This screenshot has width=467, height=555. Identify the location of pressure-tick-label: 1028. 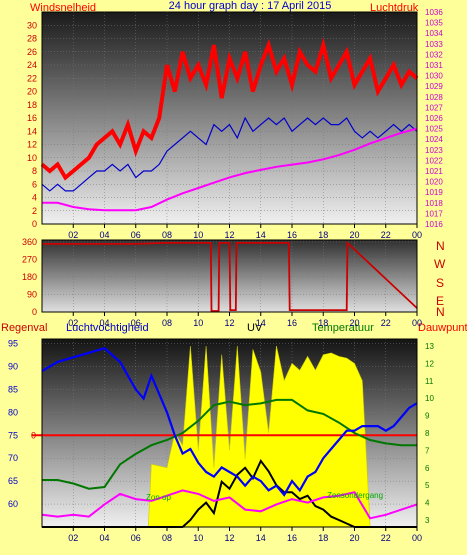
(434, 97).